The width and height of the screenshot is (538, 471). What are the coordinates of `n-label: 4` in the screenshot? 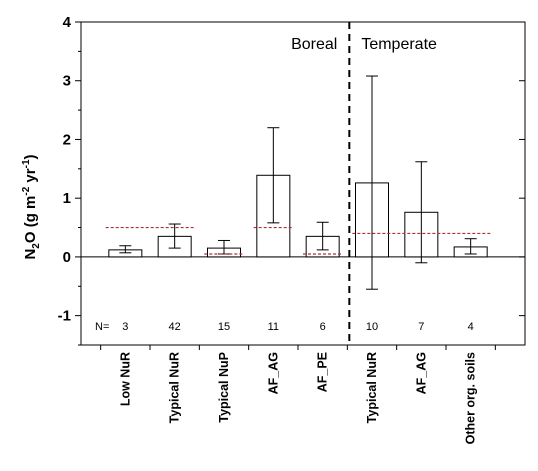 It's located at (471, 327).